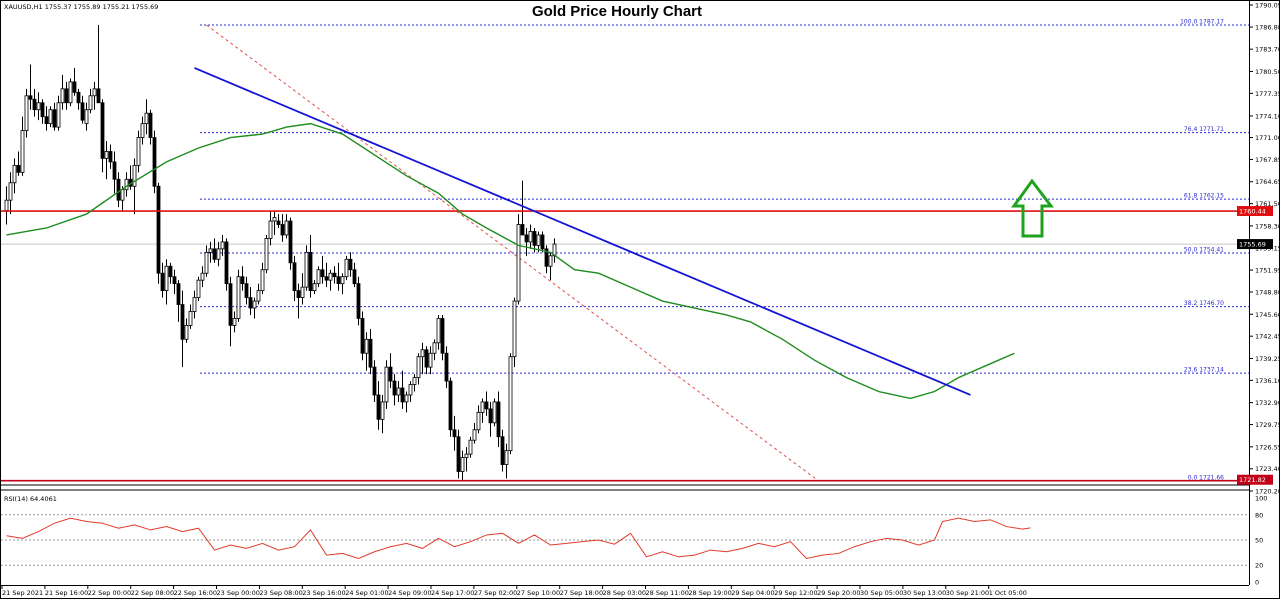 Image resolution: width=1280 pixels, height=599 pixels. What do you see at coordinates (1267, 447) in the screenshot?
I see `price-tick-label: 1726.55` at bounding box center [1267, 447].